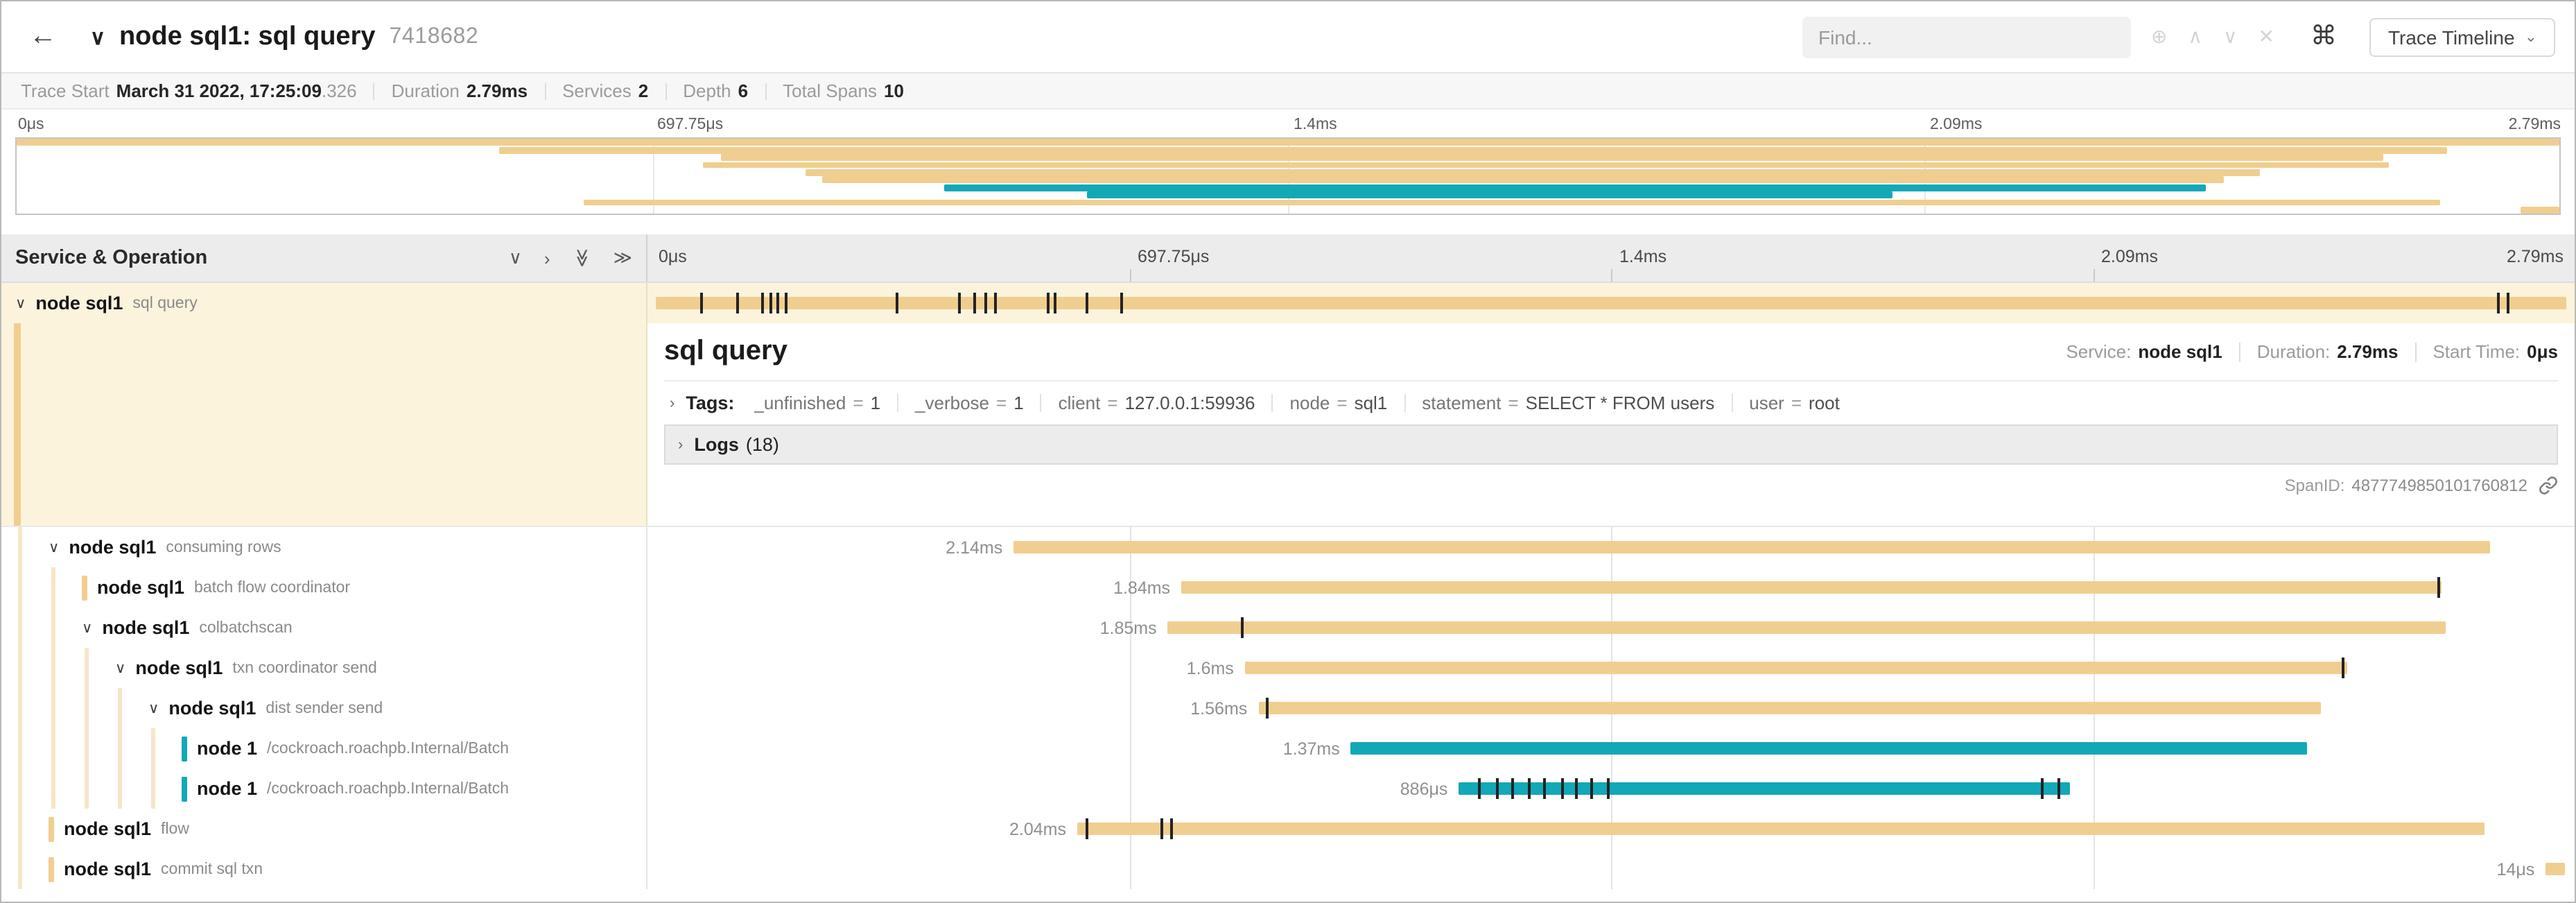  Describe the element at coordinates (1611, 869) in the screenshot. I see `bar-cell: 14μs` at that location.